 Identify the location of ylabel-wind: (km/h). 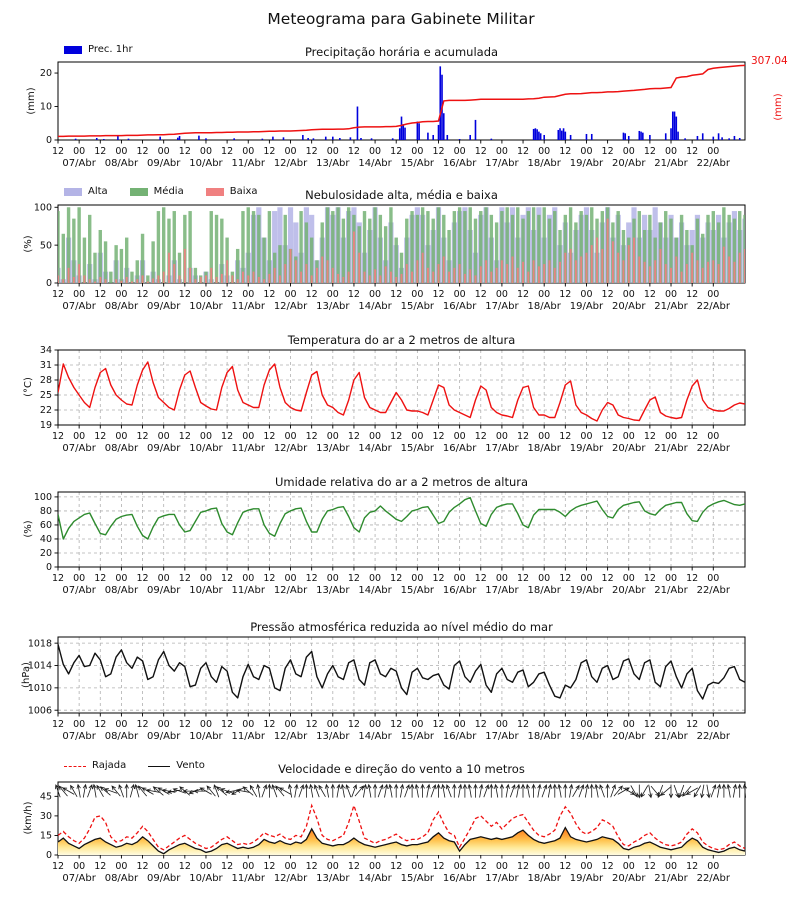
(28, 818).